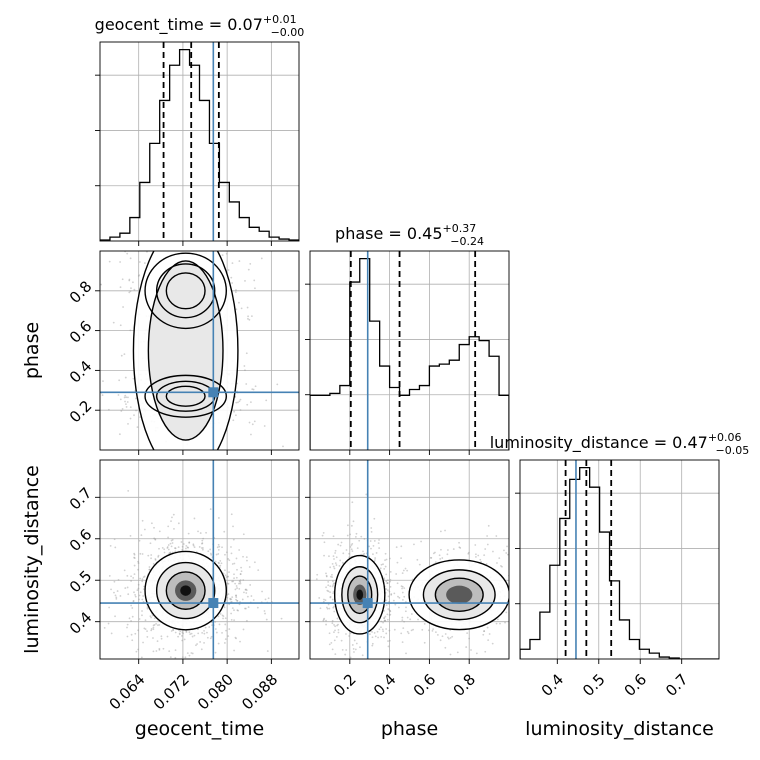 Image resolution: width=760 pixels, height=760 pixels. What do you see at coordinates (280, 19) in the screenshot?
I see `diag-geocent_time-title-plus: +0.01` at bounding box center [280, 19].